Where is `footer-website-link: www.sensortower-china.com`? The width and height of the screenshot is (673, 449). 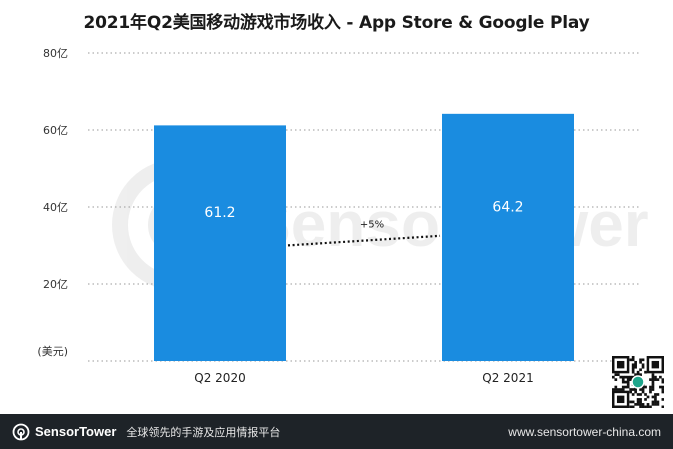 footer-website-link: www.sensortower-china.com is located at coordinates (584, 431).